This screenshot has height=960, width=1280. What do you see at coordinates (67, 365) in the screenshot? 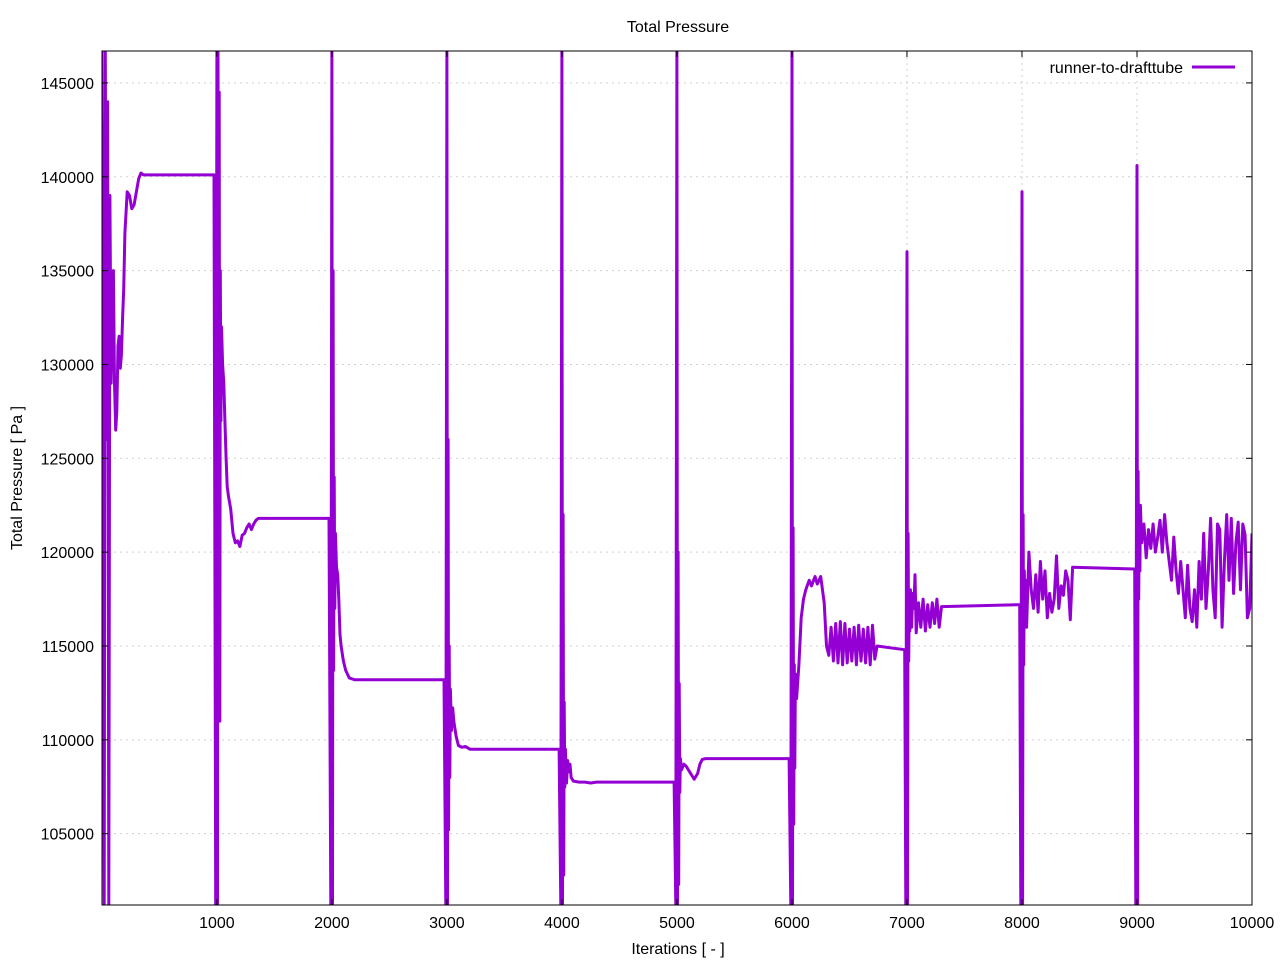
I see `y-tick-label: 130000` at bounding box center [67, 365].